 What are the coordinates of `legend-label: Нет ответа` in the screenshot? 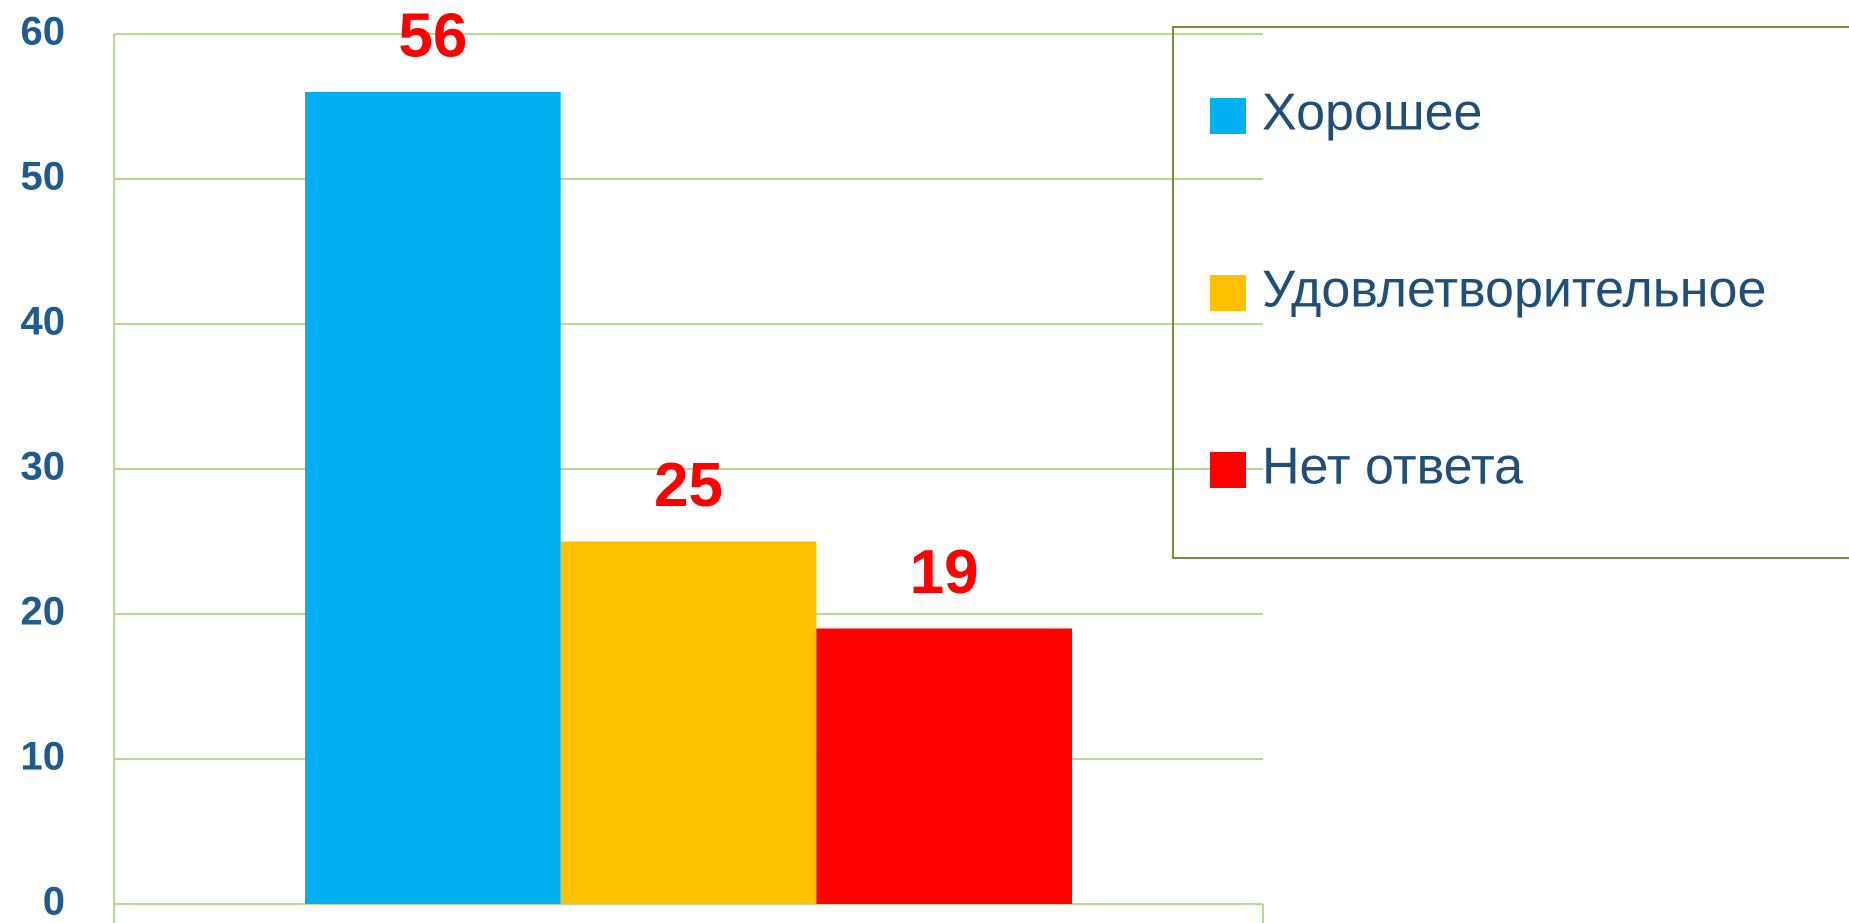 It's located at (1392, 467).